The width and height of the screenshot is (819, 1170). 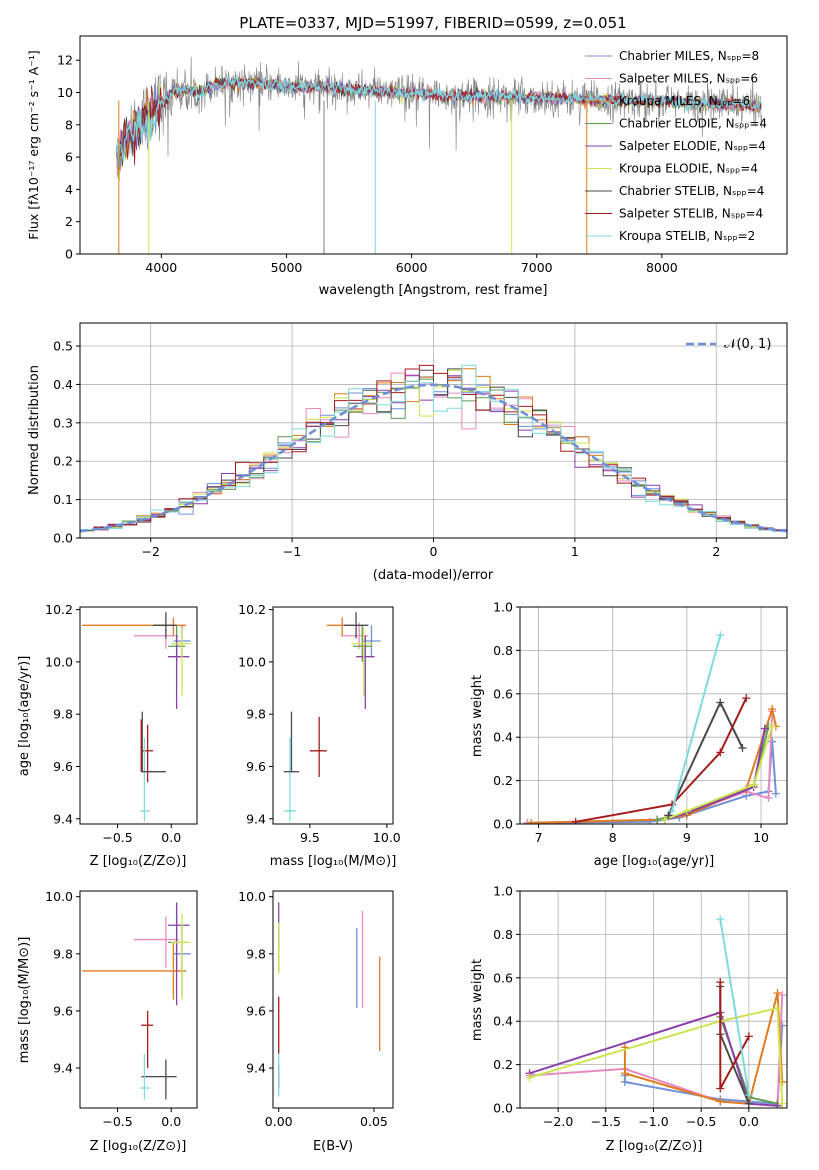 I want to click on age-vs-Z-plot-area, so click(x=136, y=717).